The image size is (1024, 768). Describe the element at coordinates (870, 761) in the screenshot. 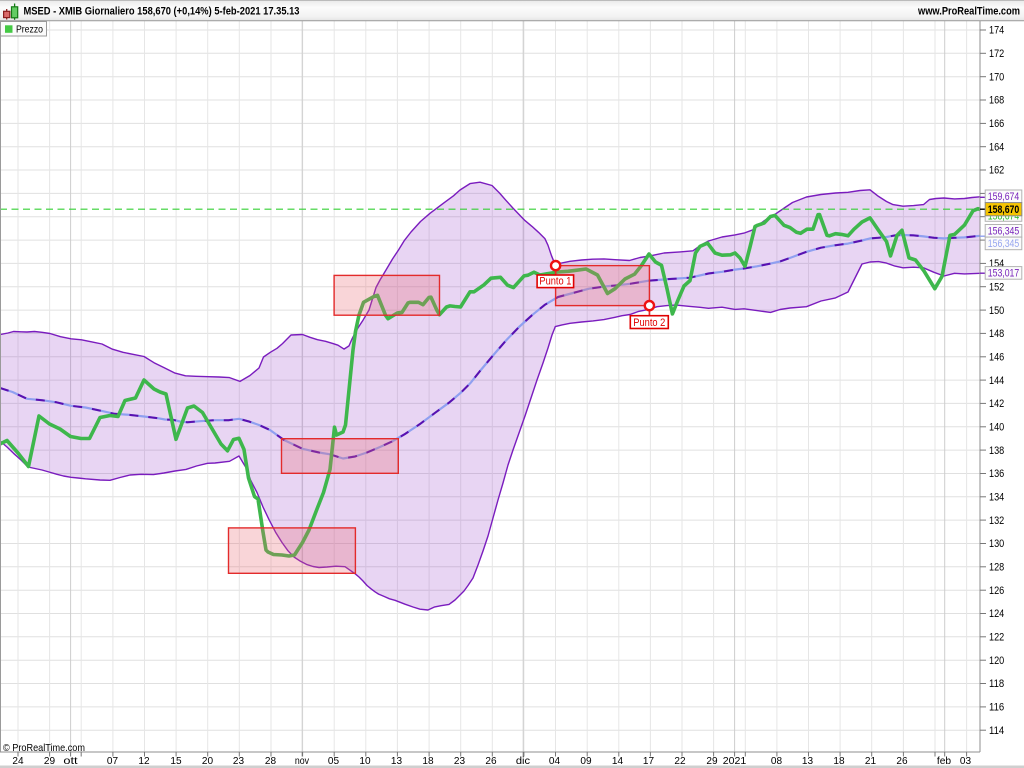

I see `svg-text: 21` at that location.